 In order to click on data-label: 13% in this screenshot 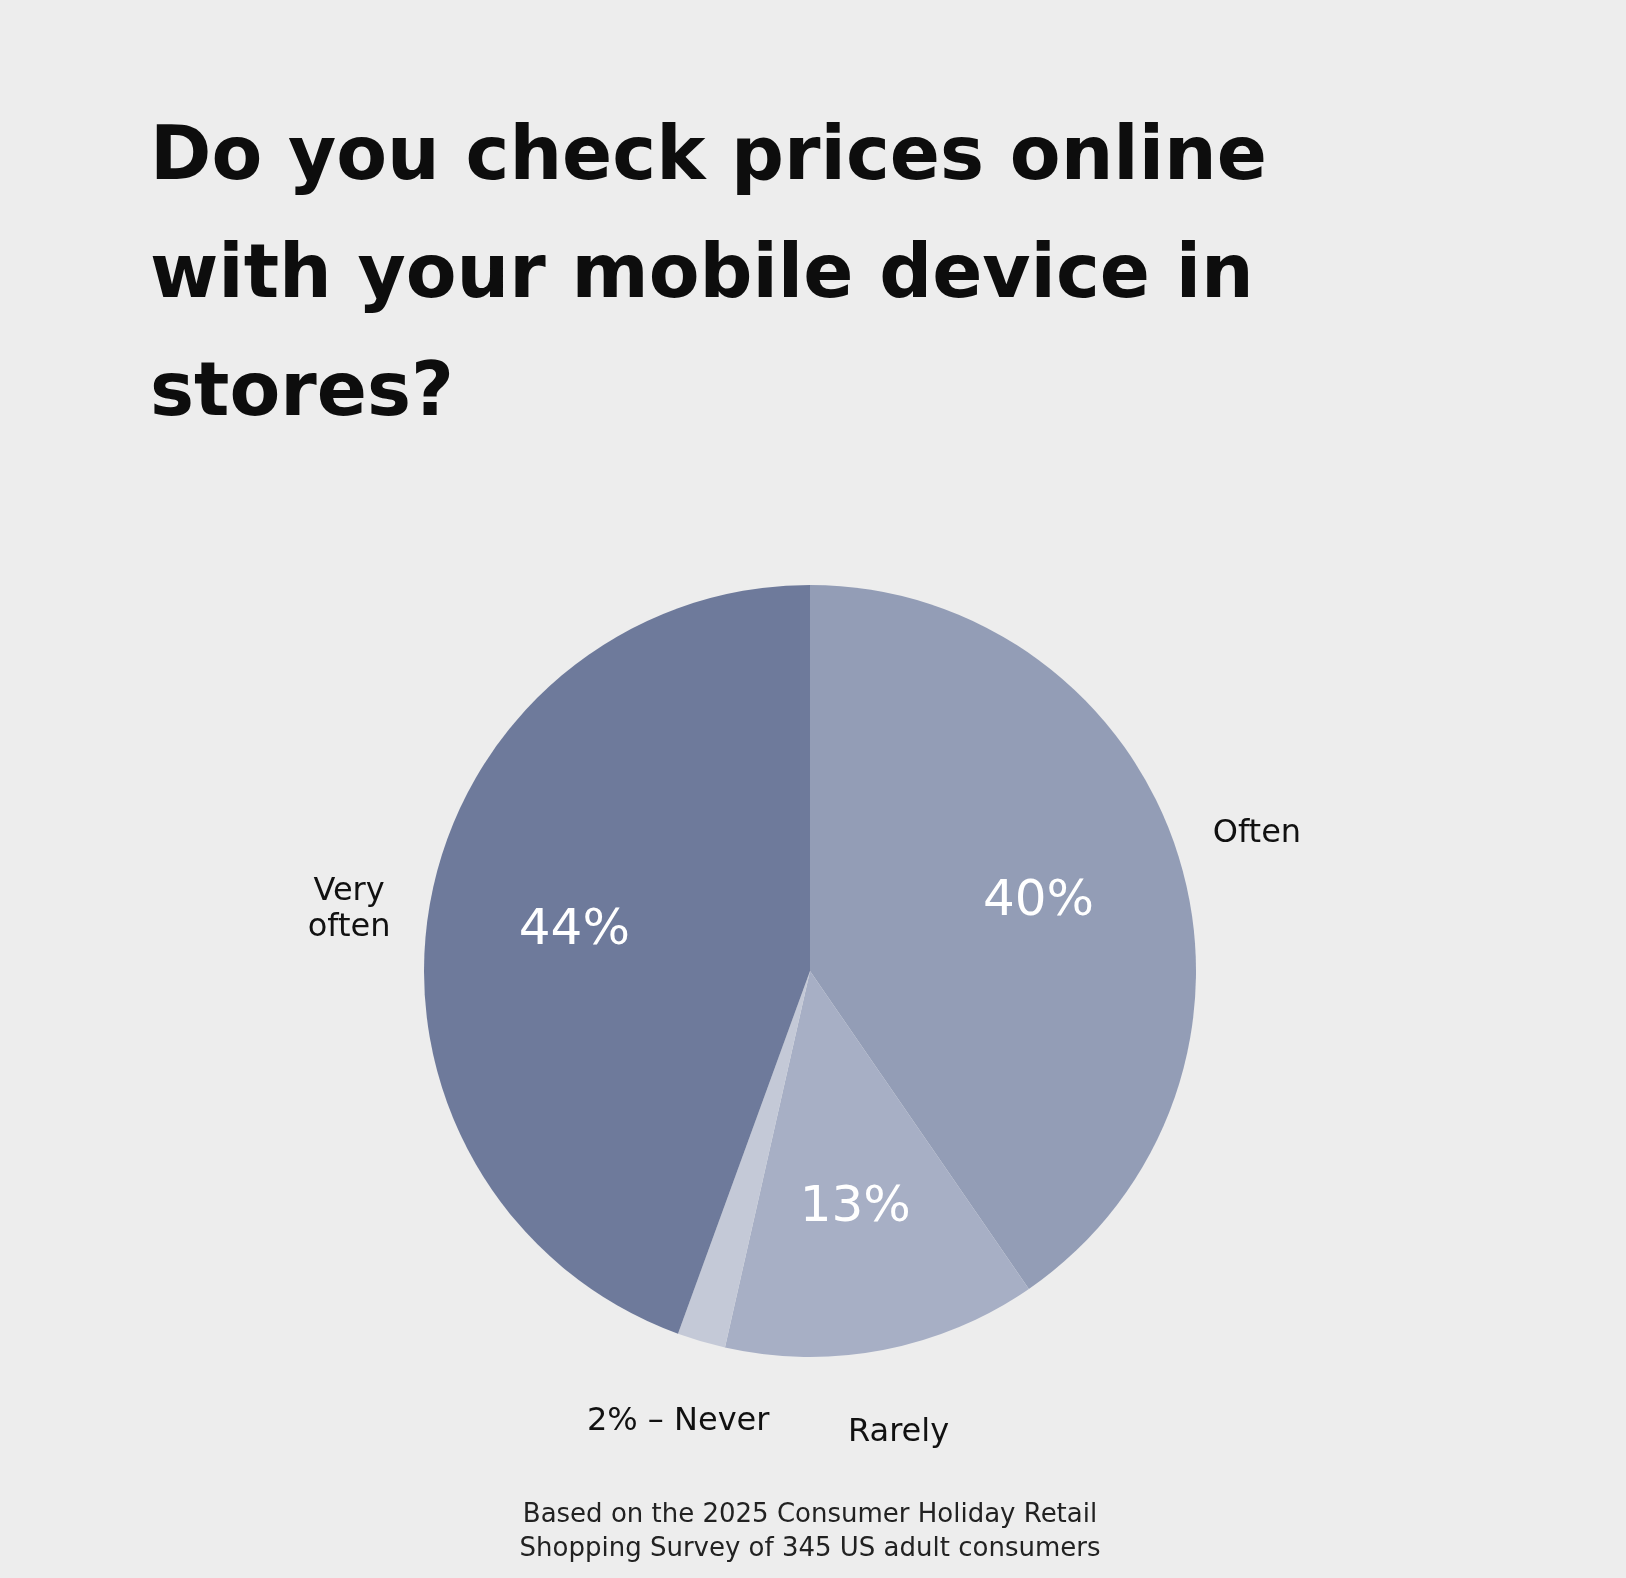, I will do `click(855, 1204)`.